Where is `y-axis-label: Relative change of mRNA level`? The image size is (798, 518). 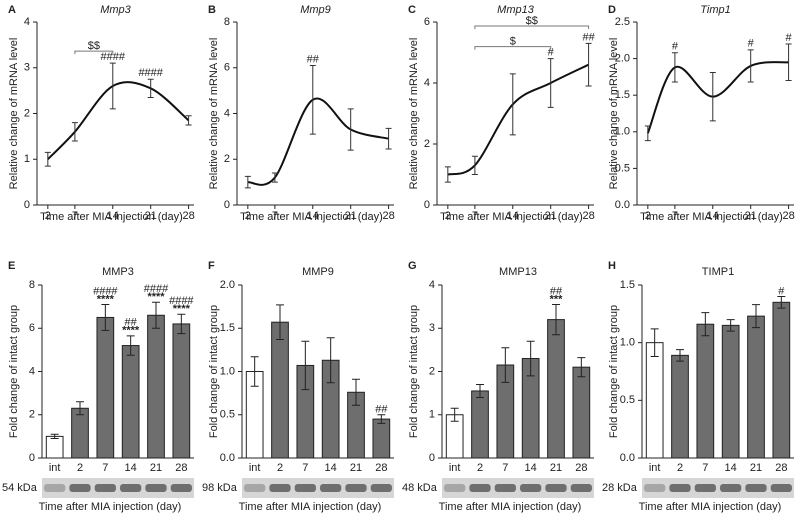
y-axis-label: Relative change of mRNA level is located at coordinates (14, 114).